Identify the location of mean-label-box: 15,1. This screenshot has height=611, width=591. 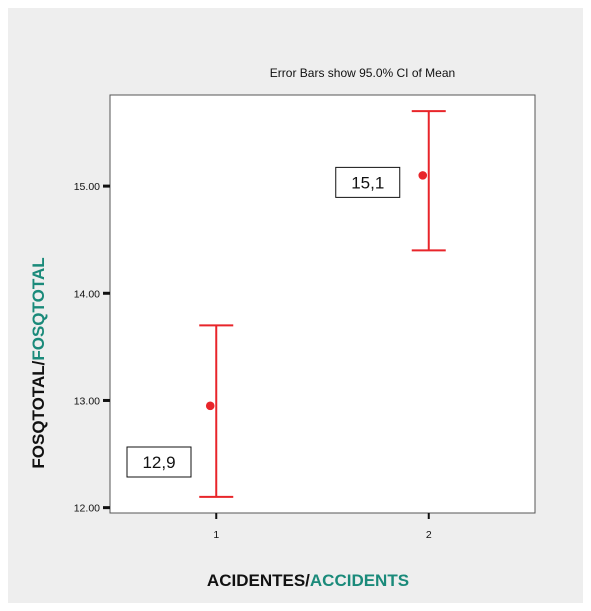
(368, 182).